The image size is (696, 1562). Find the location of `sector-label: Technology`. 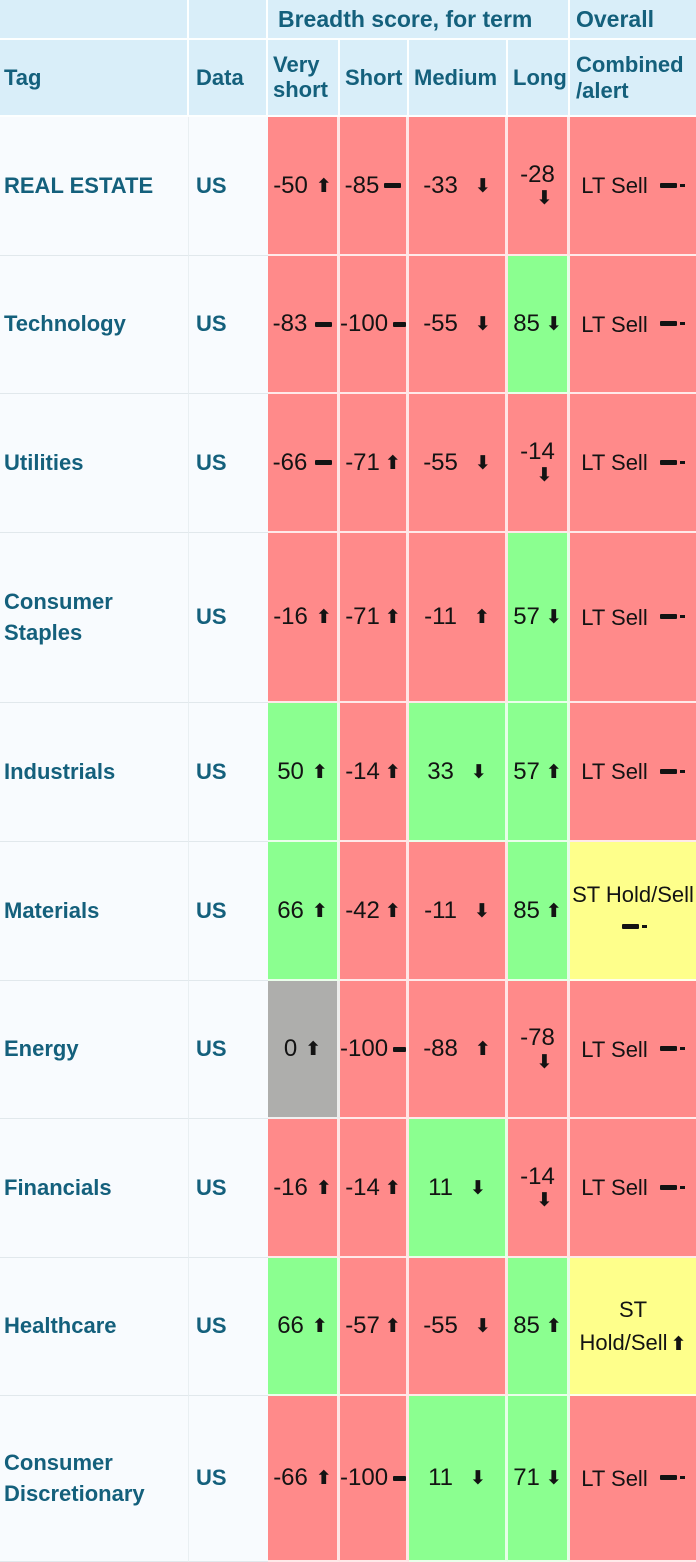

sector-label: Technology is located at coordinates (65, 324).